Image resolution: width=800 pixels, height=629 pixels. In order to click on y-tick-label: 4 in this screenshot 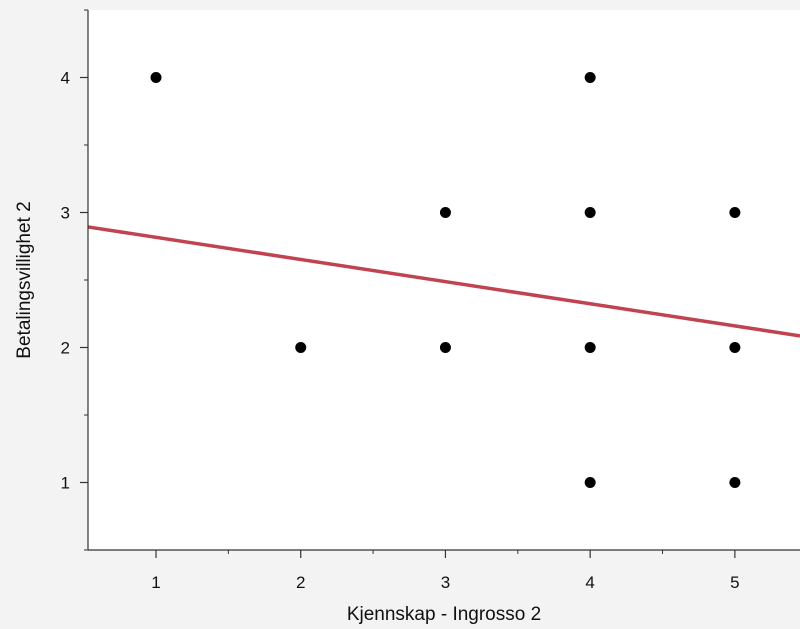, I will do `click(65, 78)`.